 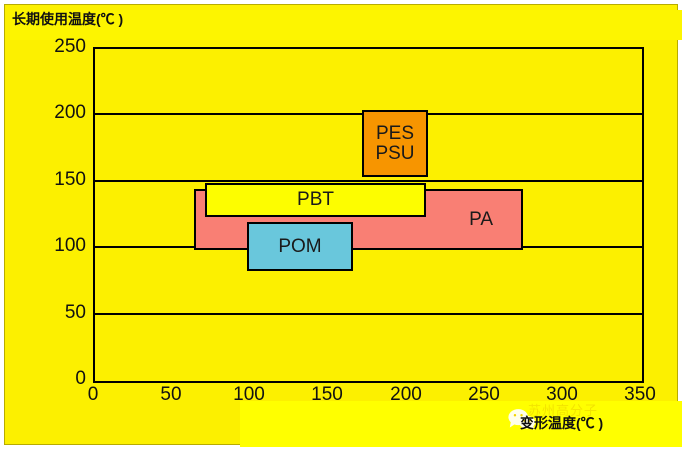 I want to click on x-tick-300: 300, so click(x=562, y=394).